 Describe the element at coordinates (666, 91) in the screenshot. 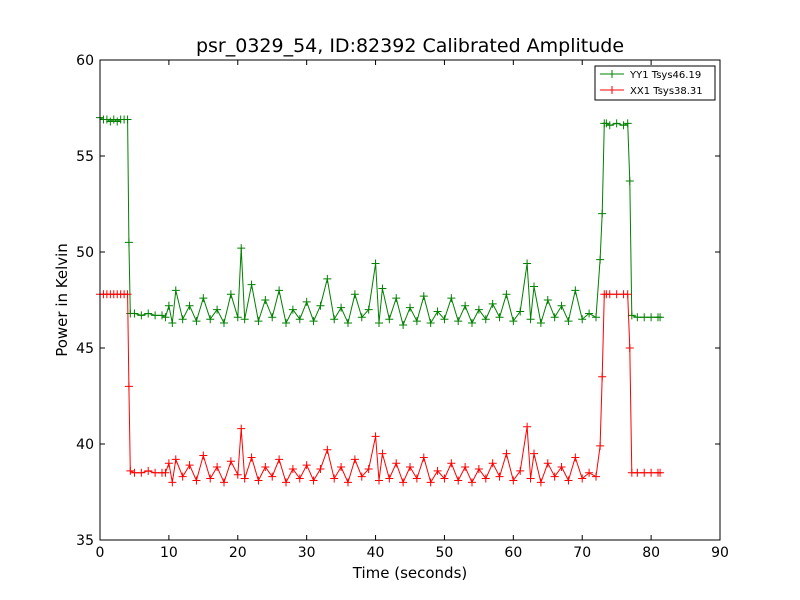

I see `legend-label: XX1 Tsys38.31` at that location.